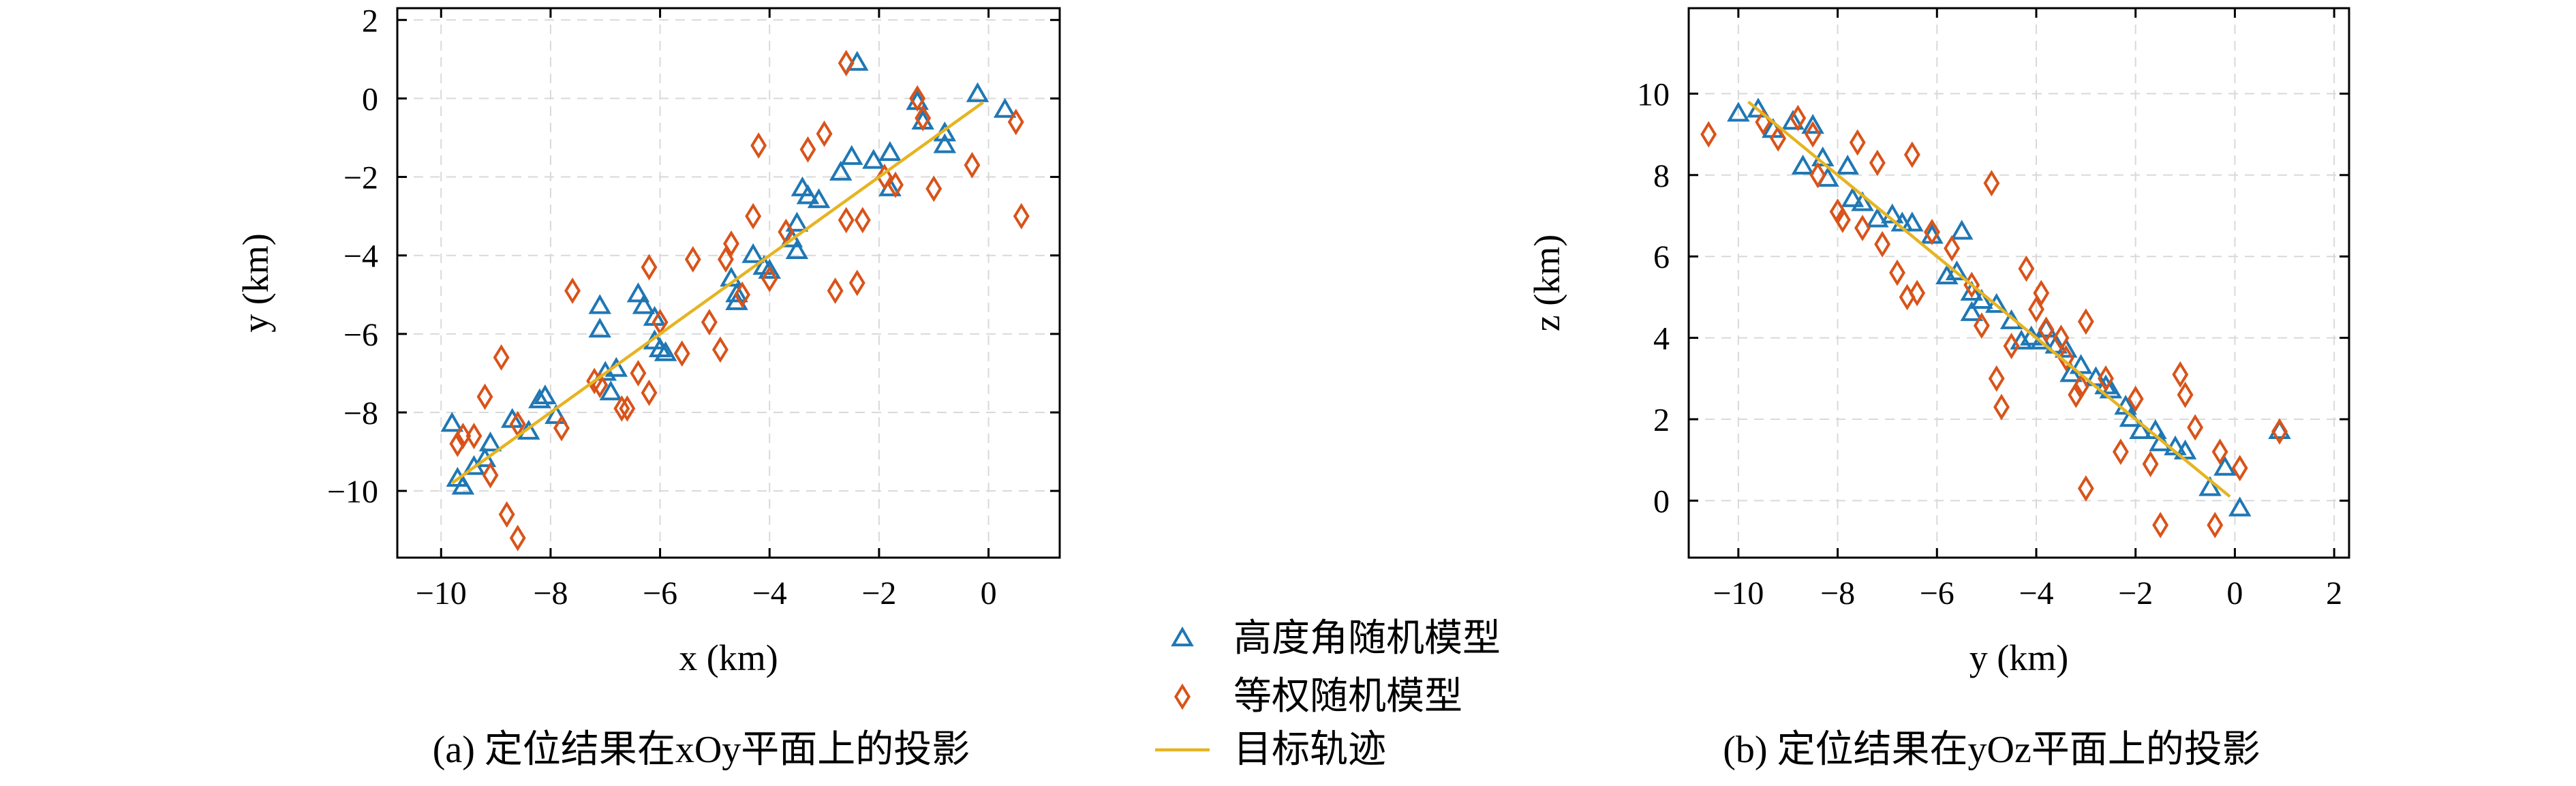  I want to click on y-tick-label: −2, so click(361, 178).